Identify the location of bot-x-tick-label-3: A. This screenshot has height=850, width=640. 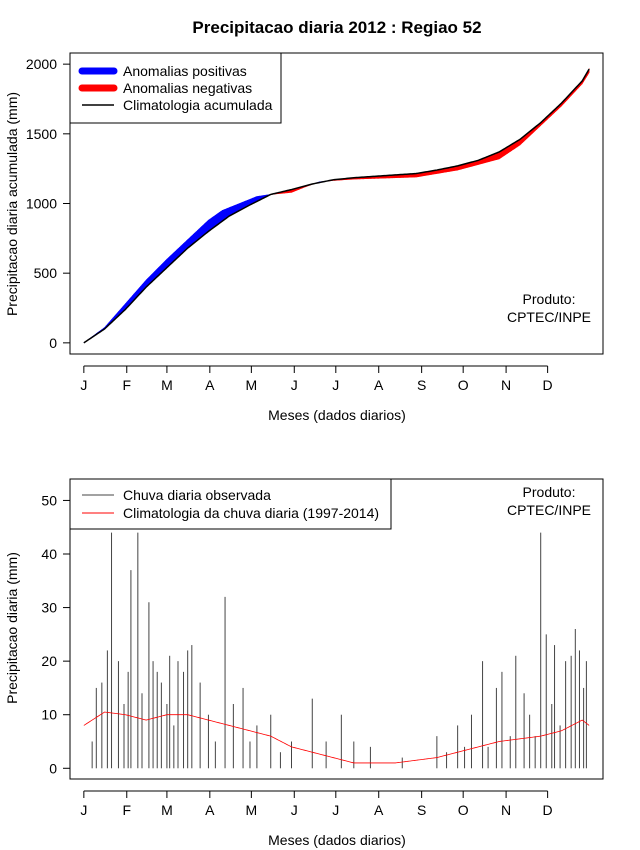
(210, 810).